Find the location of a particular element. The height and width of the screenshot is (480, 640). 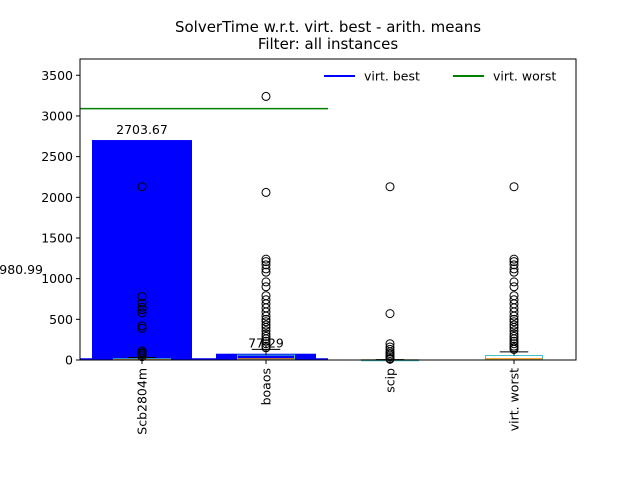

y-tick-label-0: 0 is located at coordinates (69, 360).